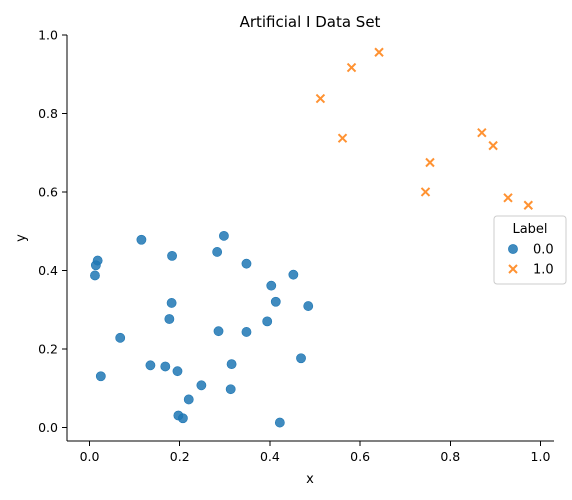 The width and height of the screenshot is (572, 500). What do you see at coordinates (450, 456) in the screenshot?
I see `x-tick-label: 0.8` at bounding box center [450, 456].